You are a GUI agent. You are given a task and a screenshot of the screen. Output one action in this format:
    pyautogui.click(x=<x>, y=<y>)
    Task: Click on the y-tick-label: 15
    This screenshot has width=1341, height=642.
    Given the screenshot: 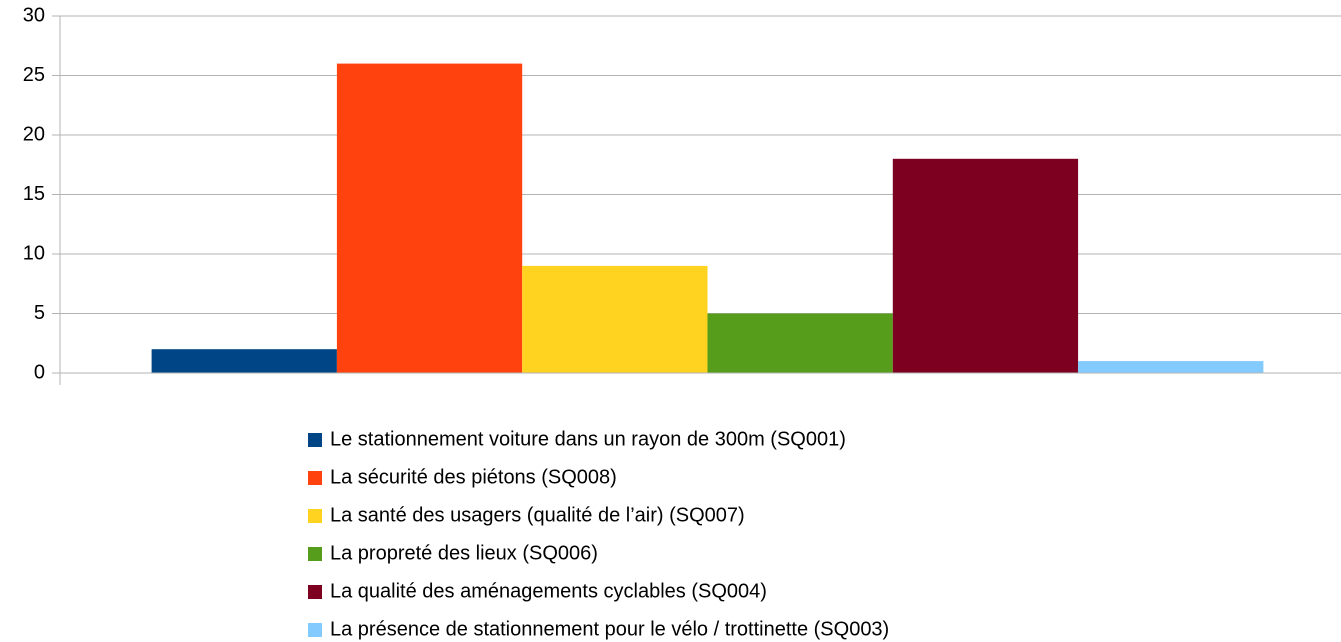 What is the action you would take?
    pyautogui.click(x=34, y=194)
    